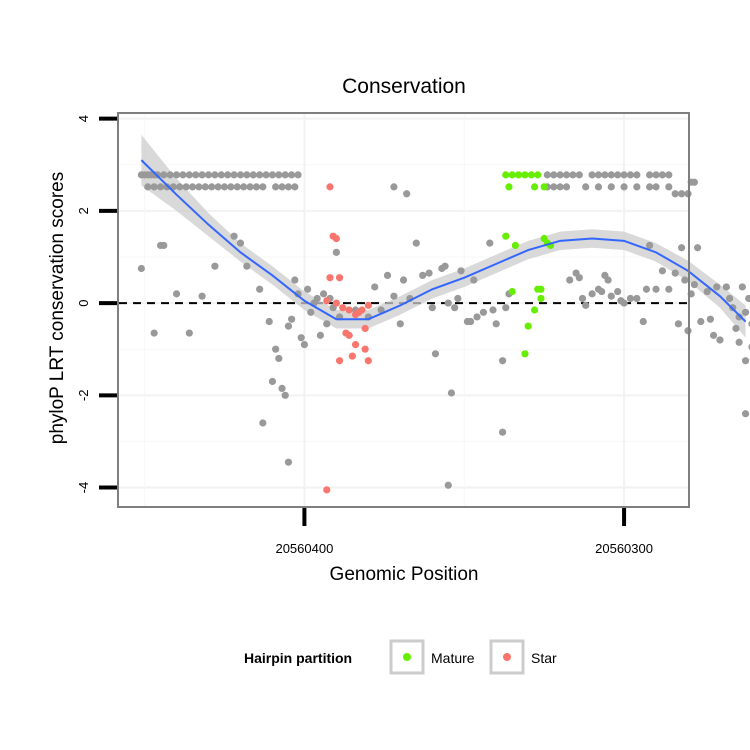 Image resolution: width=750 pixels, height=750 pixels. I want to click on legend-label-mature: Mature, so click(453, 658).